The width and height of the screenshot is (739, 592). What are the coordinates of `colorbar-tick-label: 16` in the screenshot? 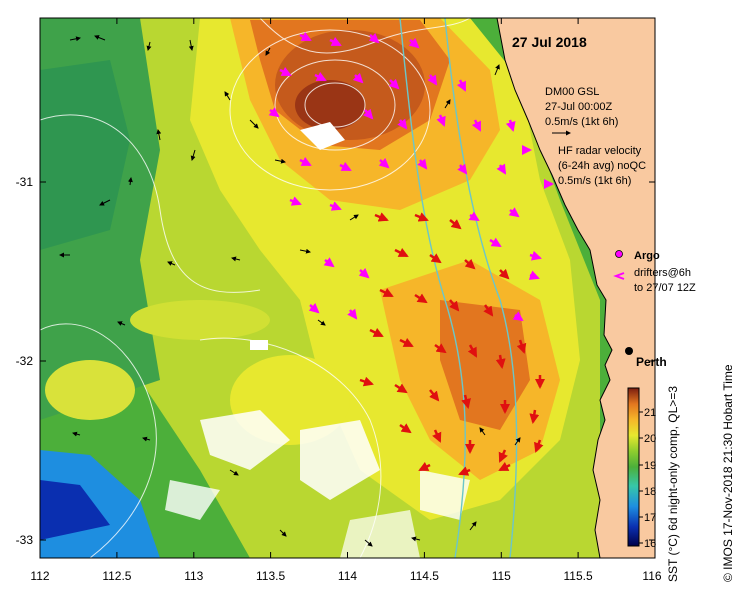 It's located at (650, 544).